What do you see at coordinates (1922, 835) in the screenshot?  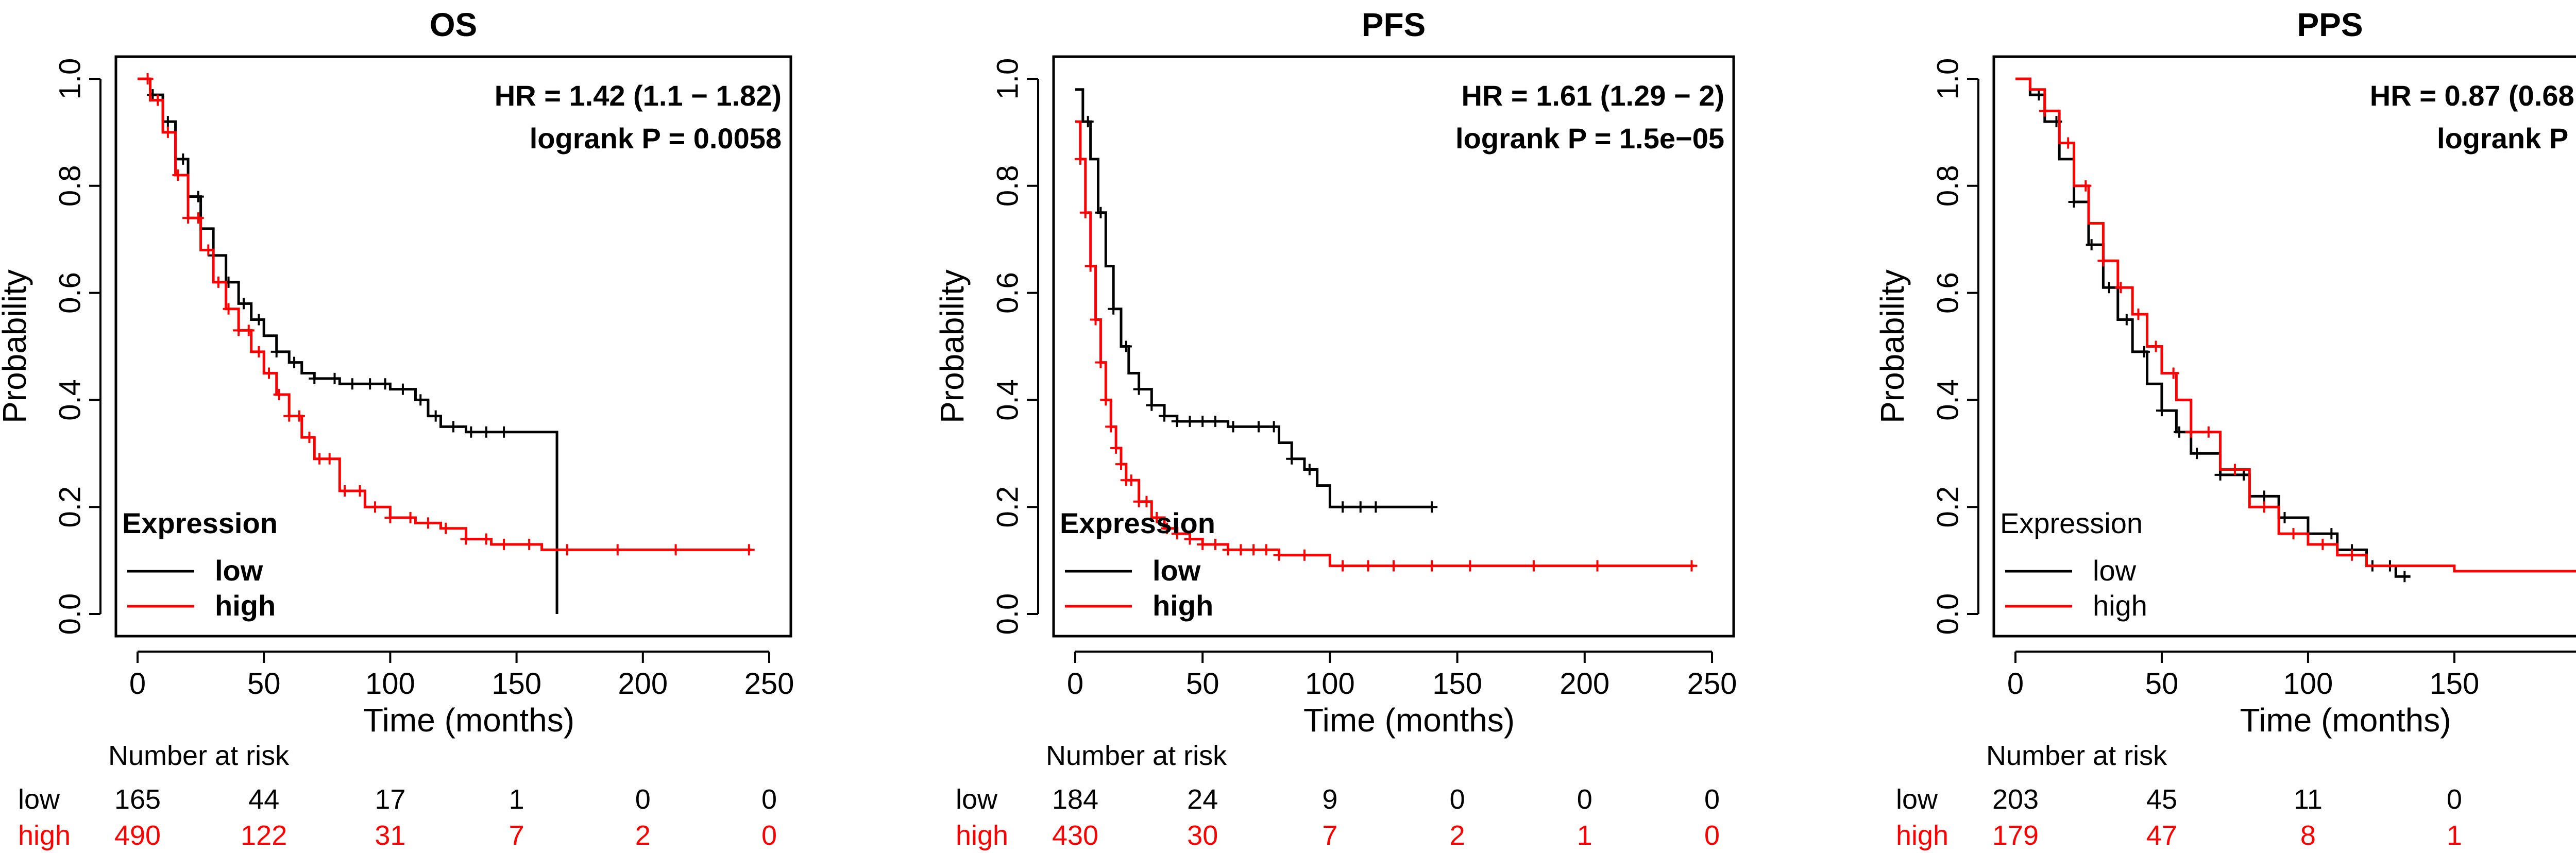 I see `risk-row-label-high: high` at bounding box center [1922, 835].